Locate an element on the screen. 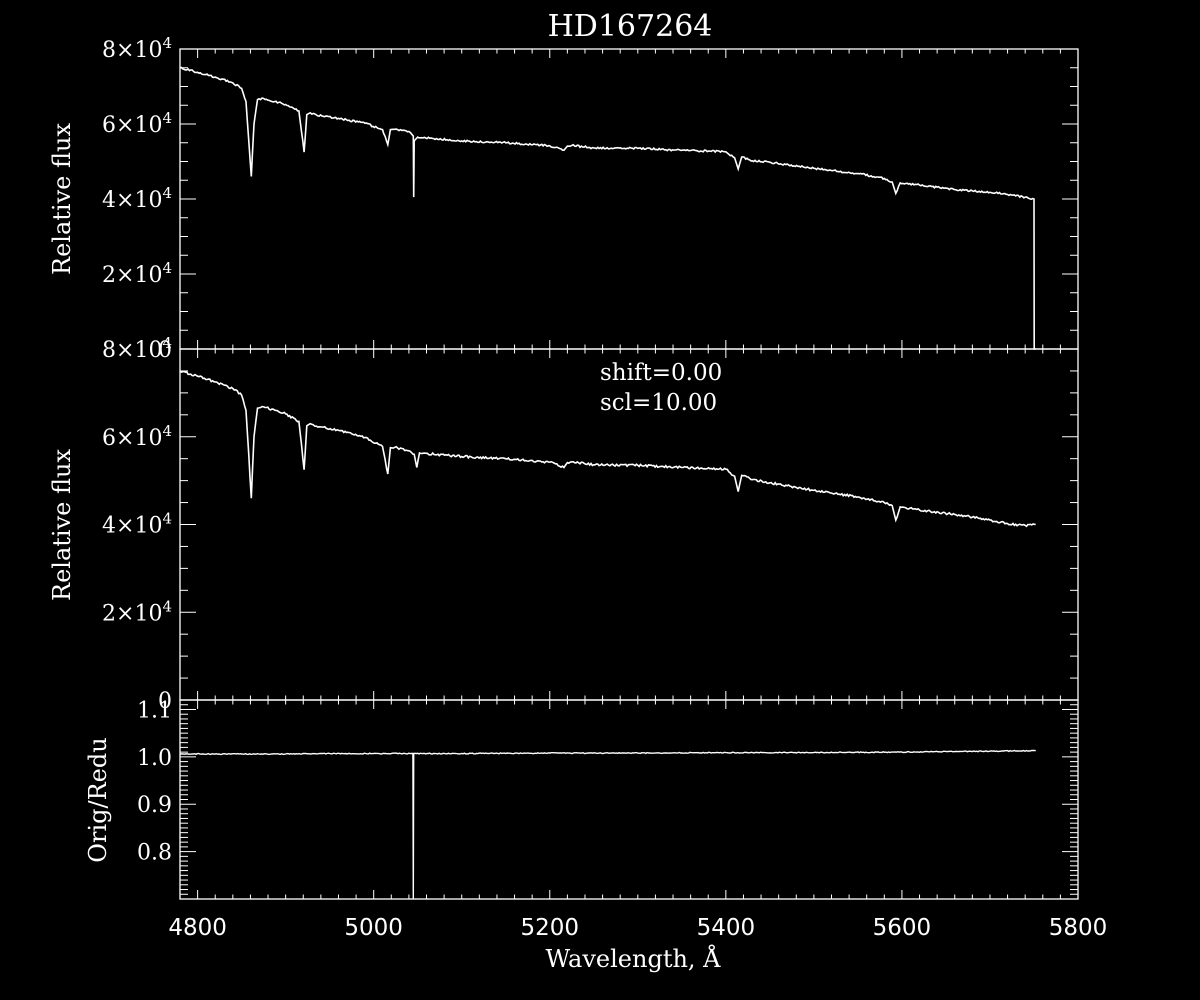  scale-annotation: scl=10.00 is located at coordinates (658, 403).